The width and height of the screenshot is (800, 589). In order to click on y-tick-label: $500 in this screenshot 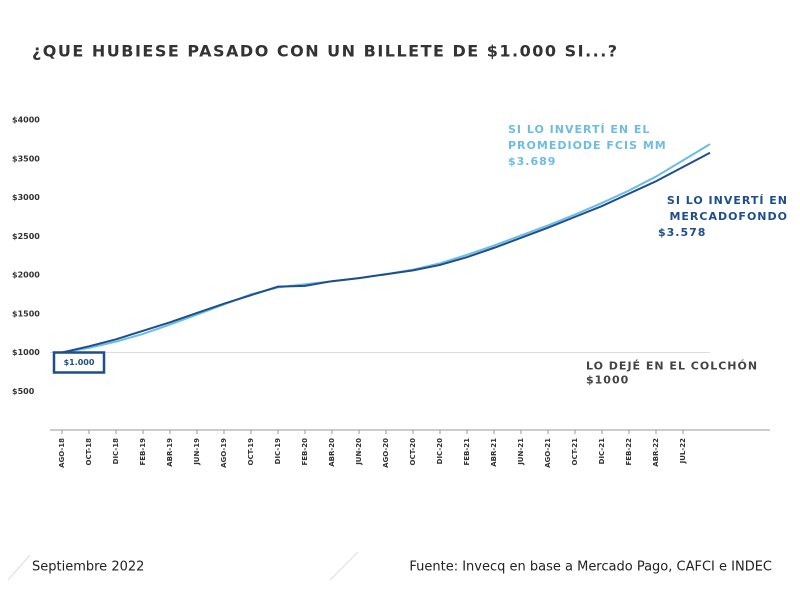, I will do `click(23, 391)`.